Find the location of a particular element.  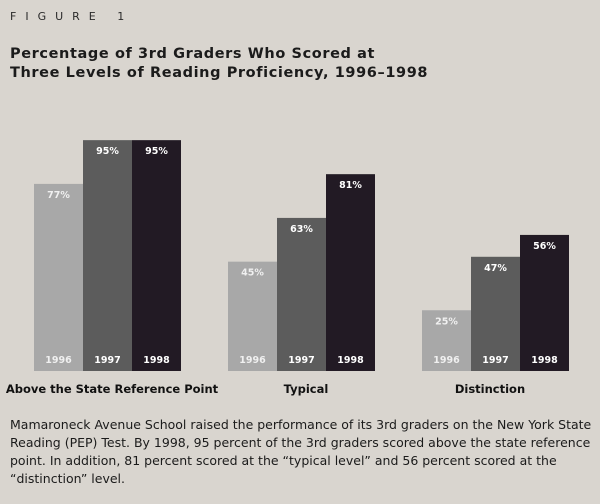

bar-value-label: 25% is located at coordinates (446, 321).